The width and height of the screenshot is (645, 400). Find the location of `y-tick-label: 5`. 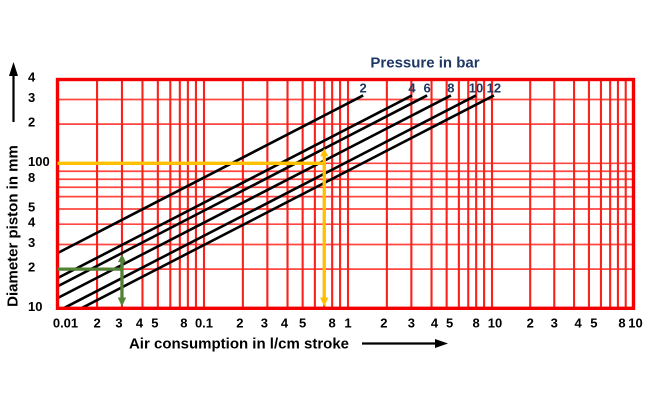

y-tick-label: 5 is located at coordinates (31, 206).